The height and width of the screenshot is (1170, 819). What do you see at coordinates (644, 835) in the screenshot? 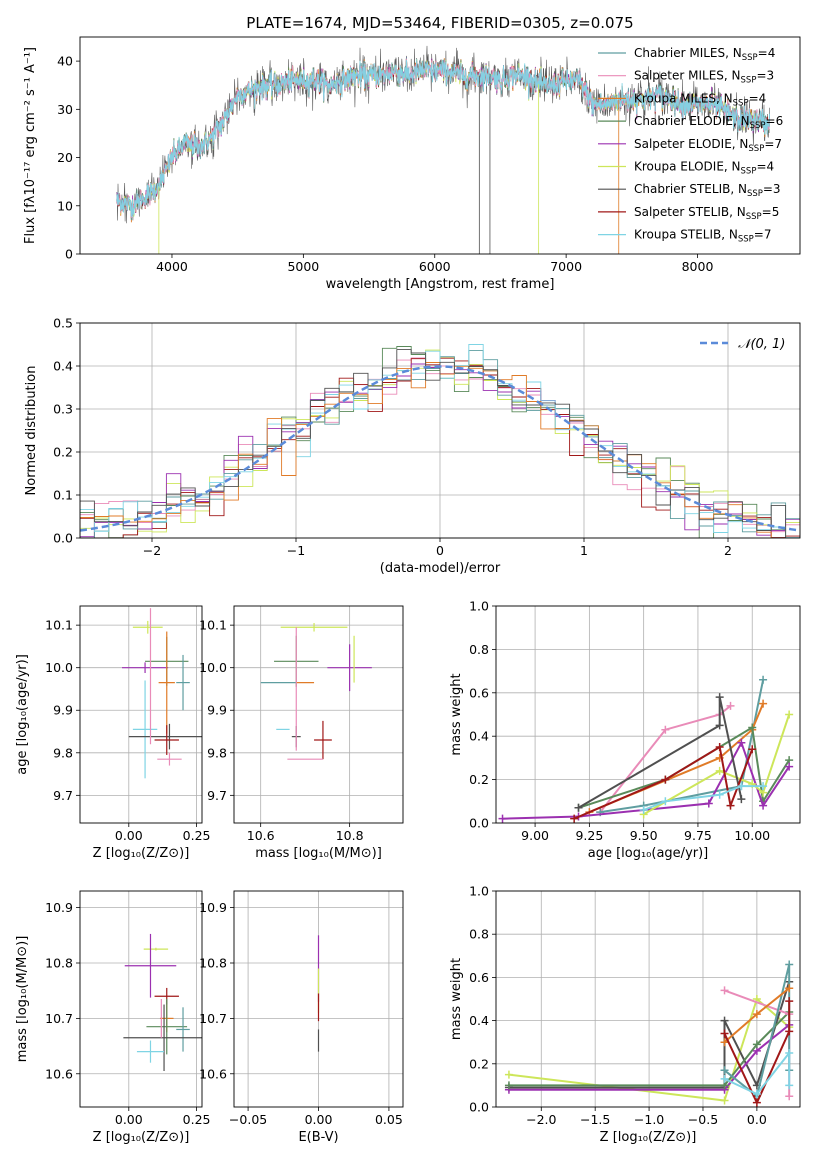
I see `x-tick-label: 9.50` at bounding box center [644, 835].